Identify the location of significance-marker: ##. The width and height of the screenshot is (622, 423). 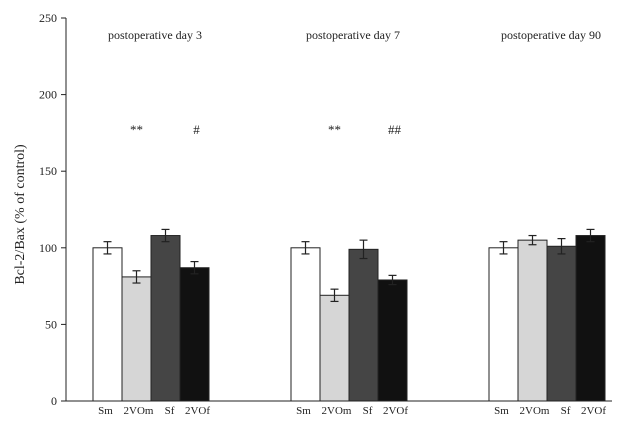
(395, 129).